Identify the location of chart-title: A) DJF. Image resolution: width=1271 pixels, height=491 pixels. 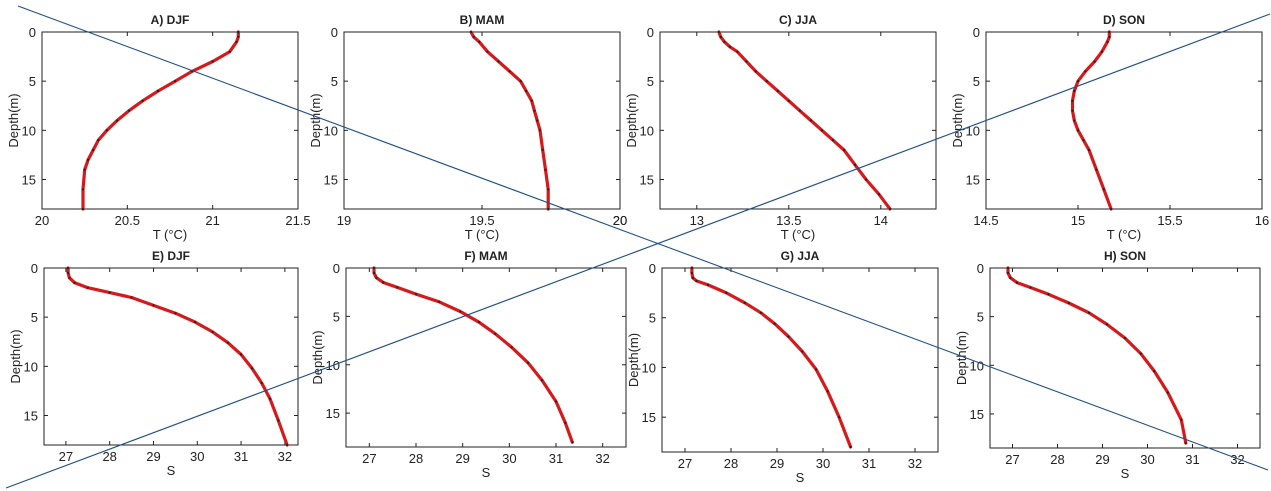
(170, 20).